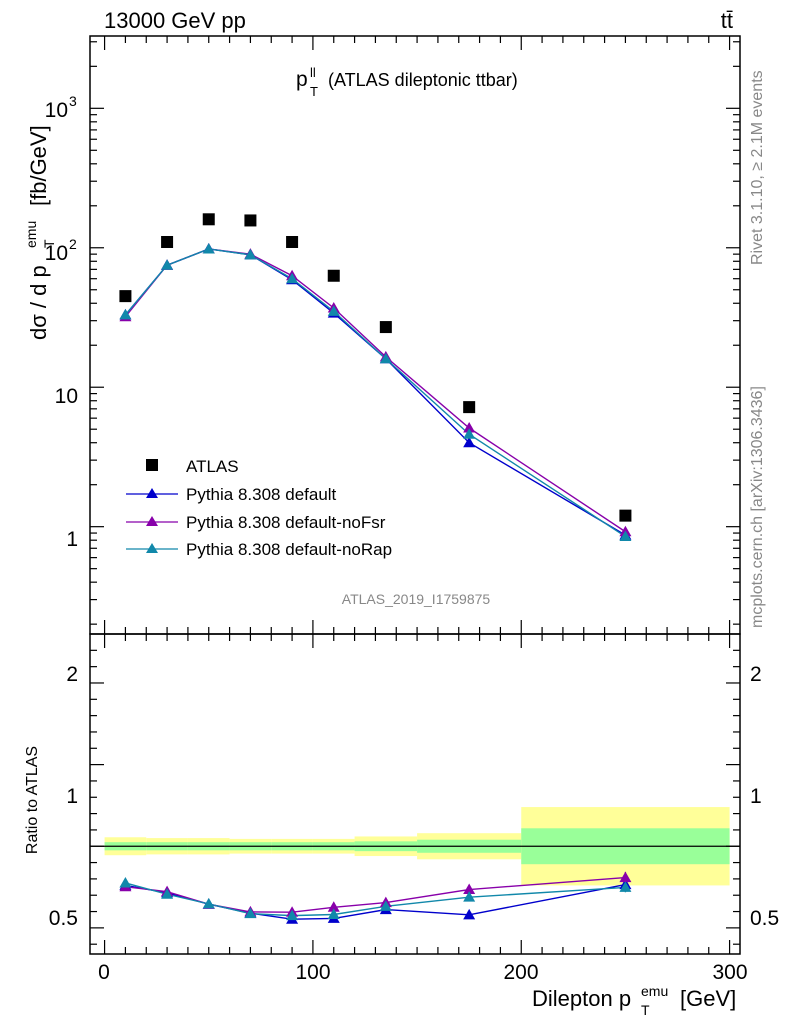 Image resolution: width=786 pixels, height=1024 pixels. What do you see at coordinates (314, 91) in the screenshot?
I see `main-title-sub: T` at bounding box center [314, 91].